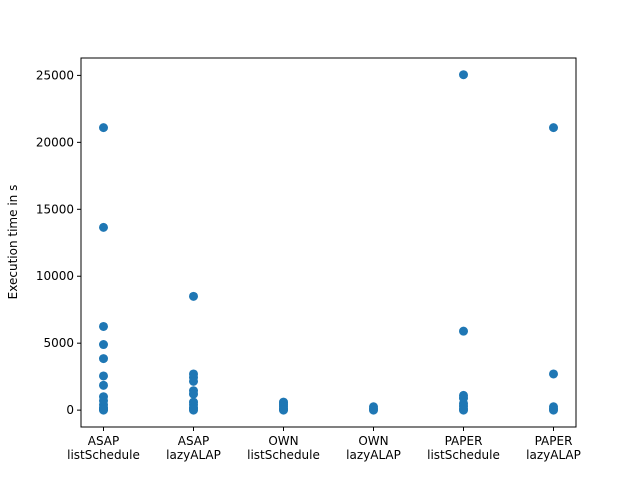 The height and width of the screenshot is (484, 640). What do you see at coordinates (58, 343) in the screenshot?
I see `y-tick-label: 5000` at bounding box center [58, 343].